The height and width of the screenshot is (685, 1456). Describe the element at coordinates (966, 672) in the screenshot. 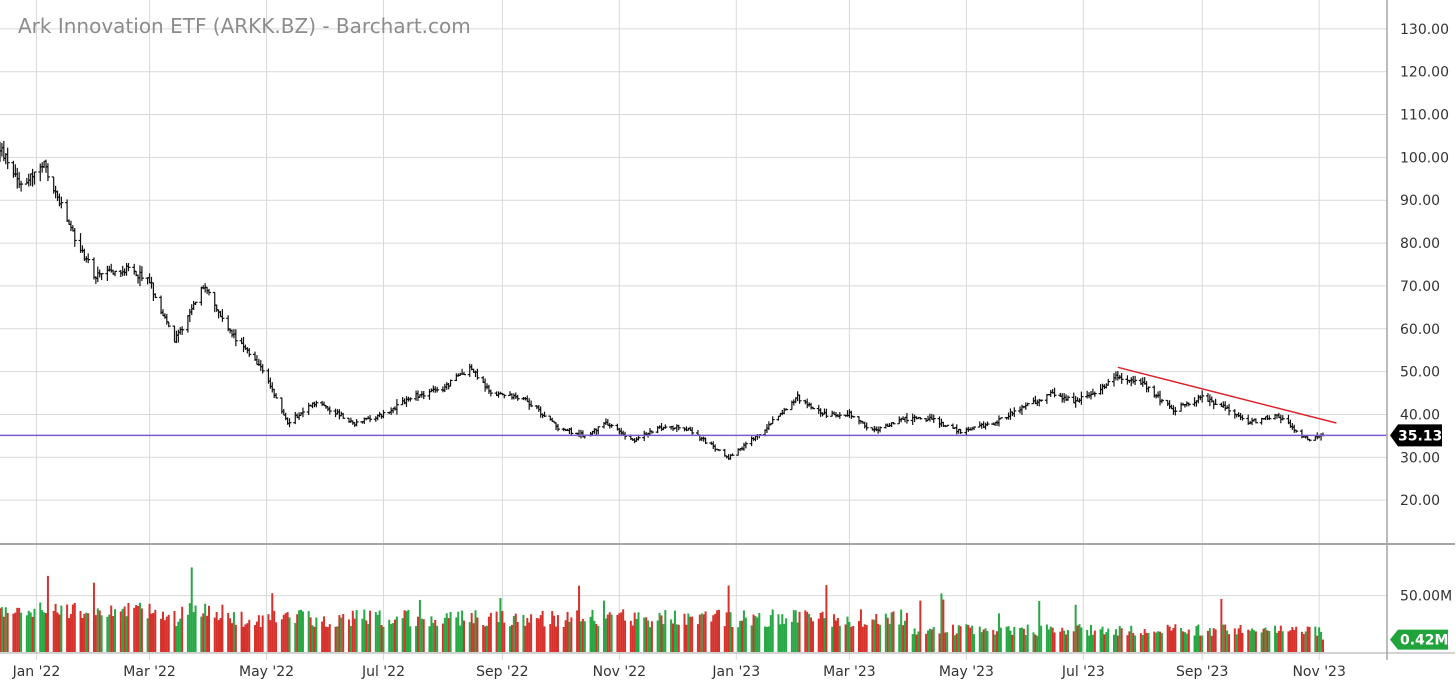

I see `time-tick-label: May '23` at that location.